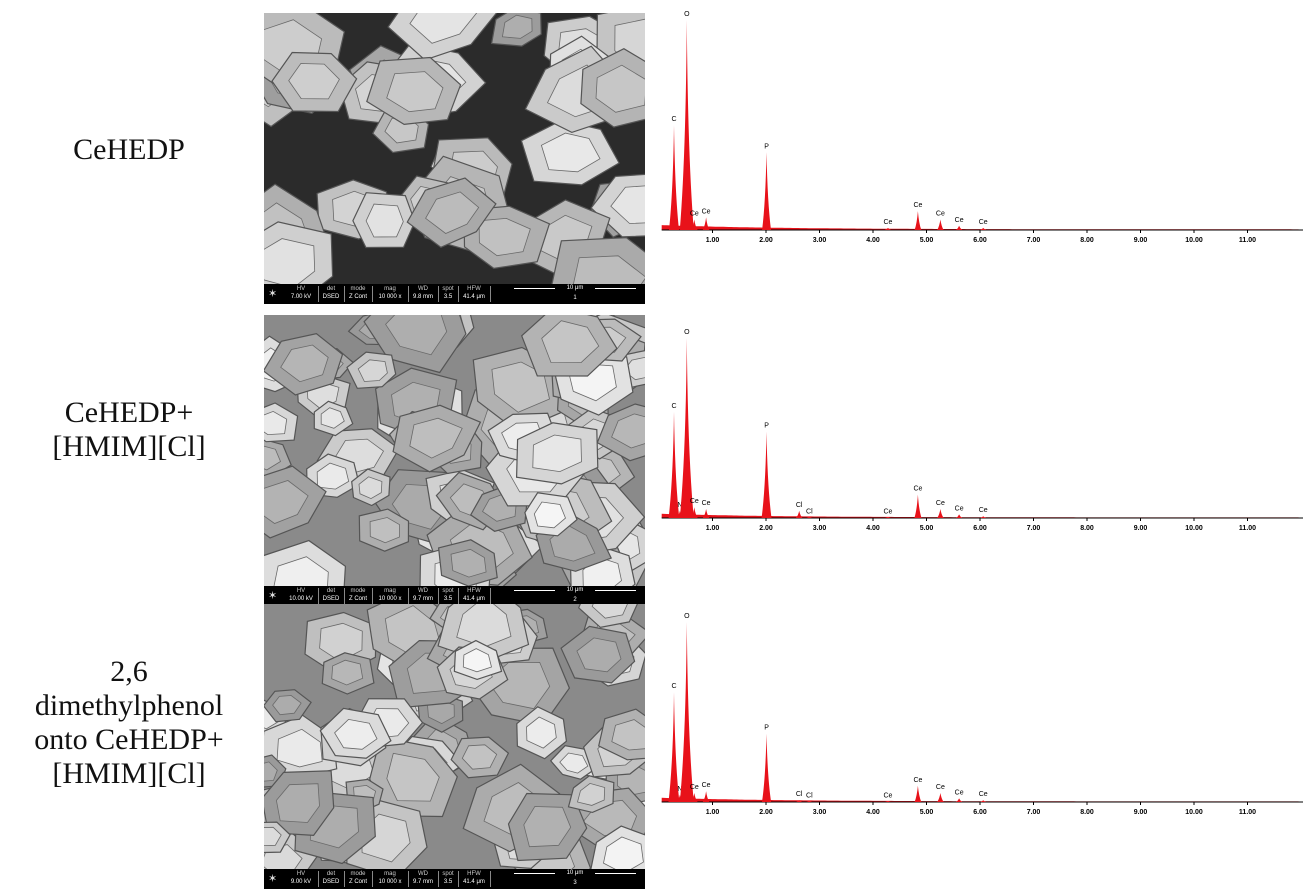 The width and height of the screenshot is (1306, 889). Describe the element at coordinates (422, 882) in the screenshot. I see `sem-param-value: 9.7 mm` at that location.